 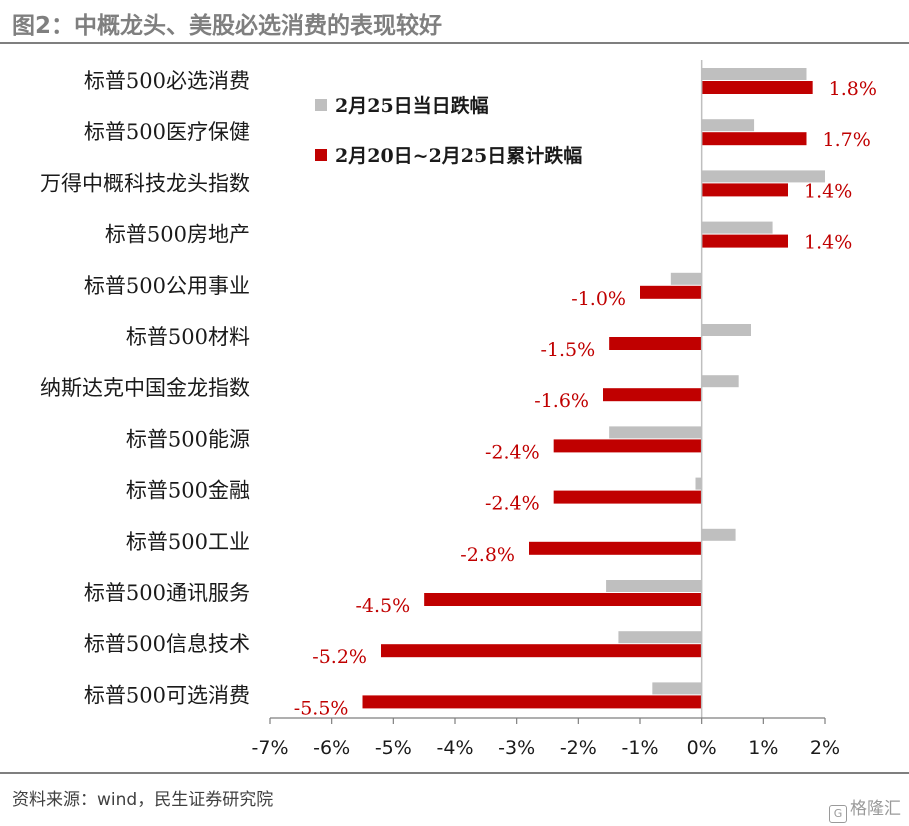 I want to click on data-label: -2.8%, so click(x=487, y=555).